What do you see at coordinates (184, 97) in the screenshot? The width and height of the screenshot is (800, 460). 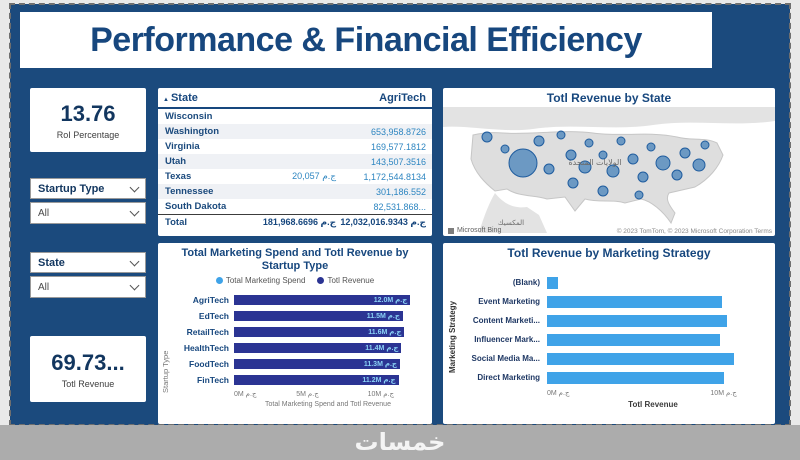 I see `column-header-state: State` at bounding box center [184, 97].